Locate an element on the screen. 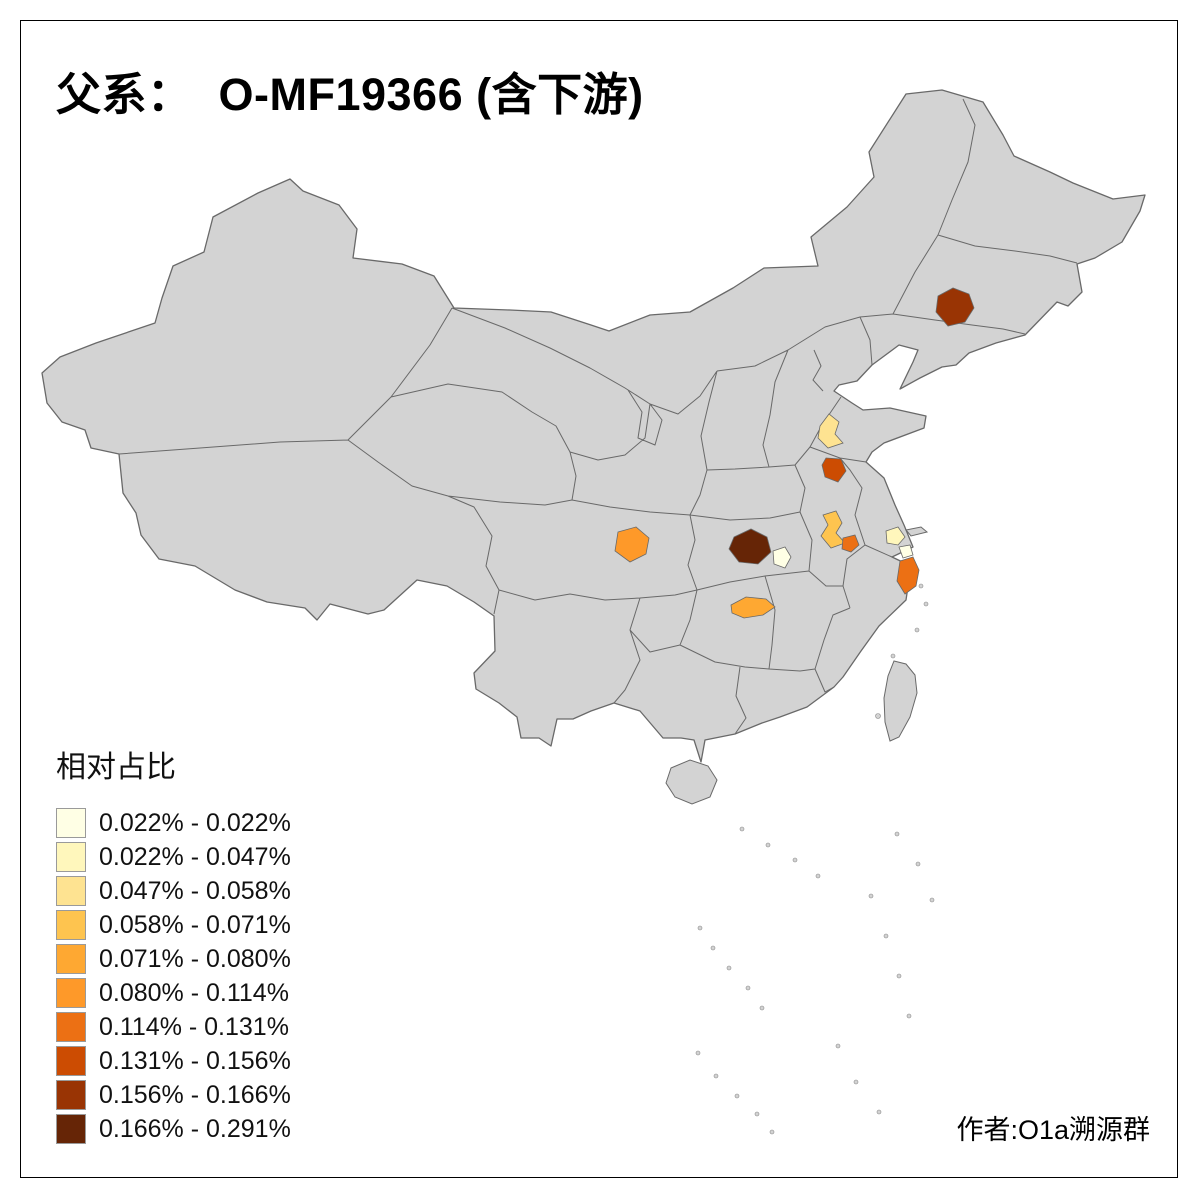 The height and width of the screenshot is (1200, 1200). legend-item: 0.047% - 0.058% is located at coordinates (173, 891).